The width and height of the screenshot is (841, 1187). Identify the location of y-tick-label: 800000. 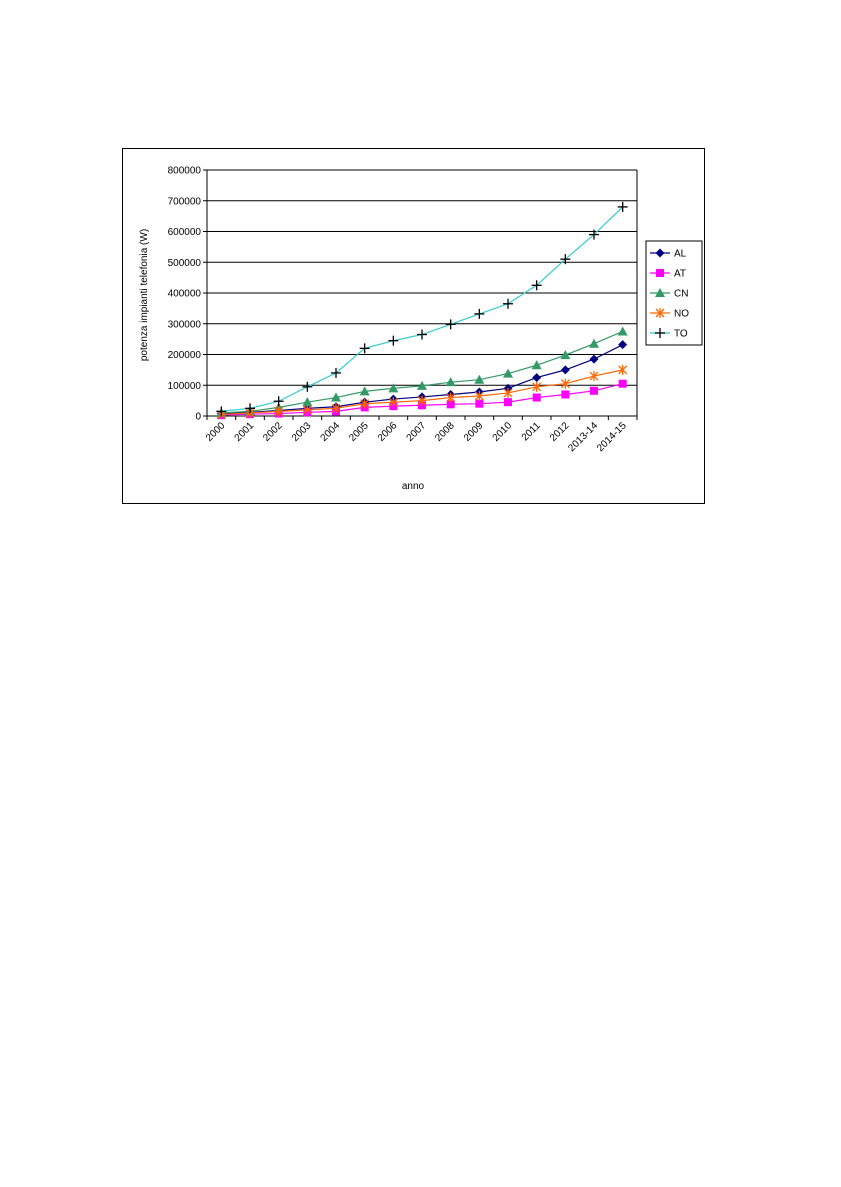
(185, 171).